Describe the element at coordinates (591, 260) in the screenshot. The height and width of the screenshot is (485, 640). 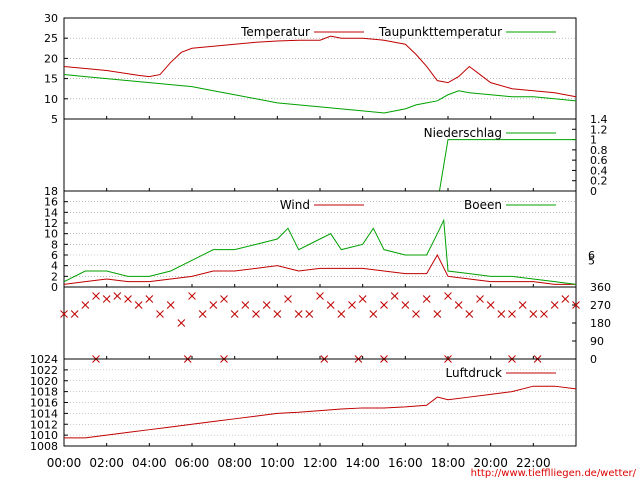
I see `y-right-tick-label: 5` at that location.